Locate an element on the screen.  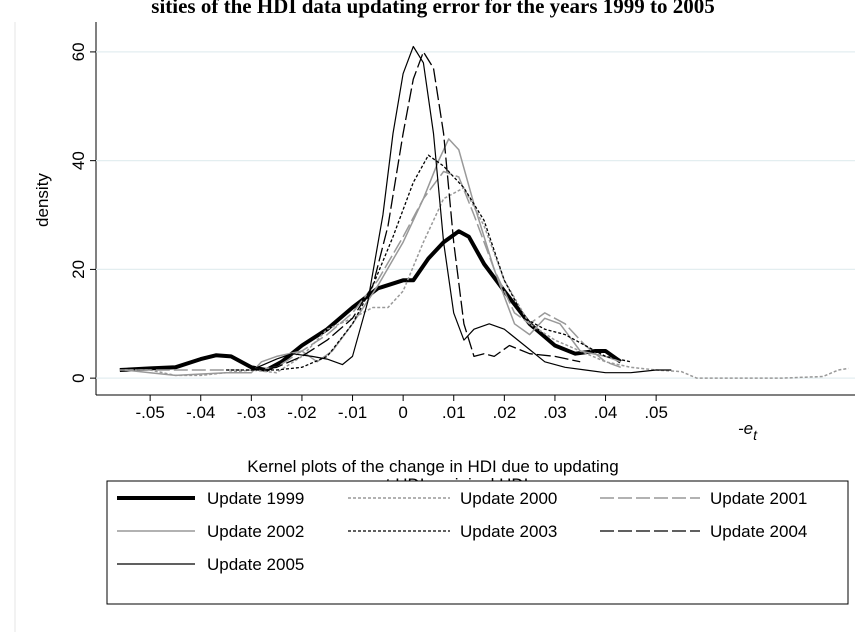
x-tick-label: -.02 is located at coordinates (301, 412).